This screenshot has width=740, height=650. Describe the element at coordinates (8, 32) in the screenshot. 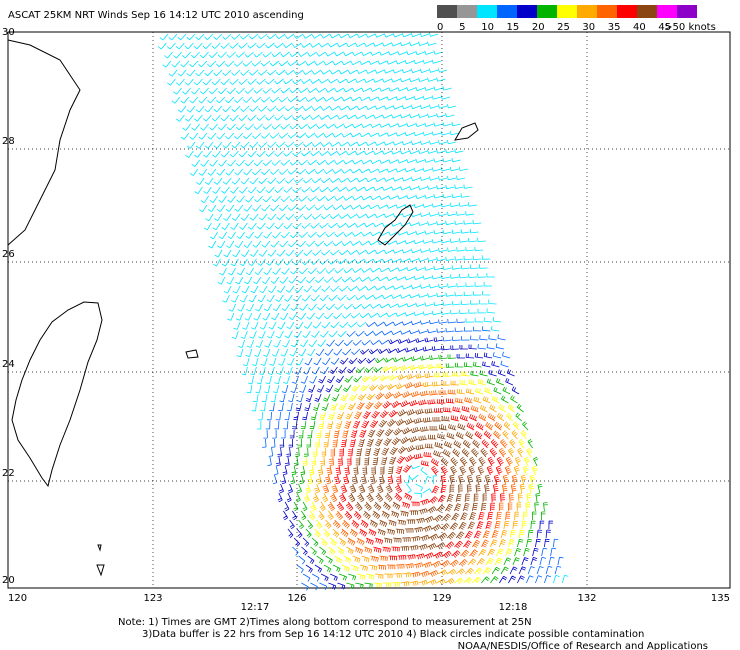

I see `lat-label: 30` at that location.